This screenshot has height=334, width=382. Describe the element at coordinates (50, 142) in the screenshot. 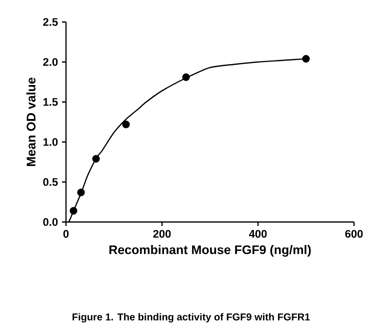

I see `y-tick-label: 1.0` at that location.